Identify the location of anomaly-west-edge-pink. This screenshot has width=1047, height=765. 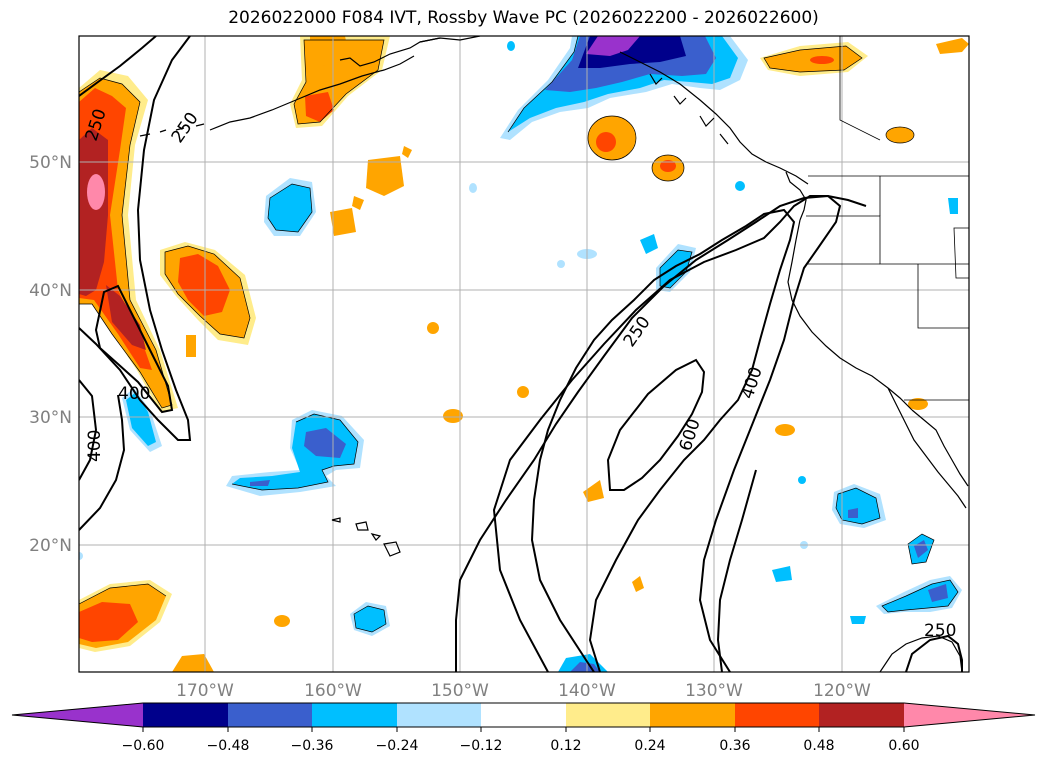
(96, 192).